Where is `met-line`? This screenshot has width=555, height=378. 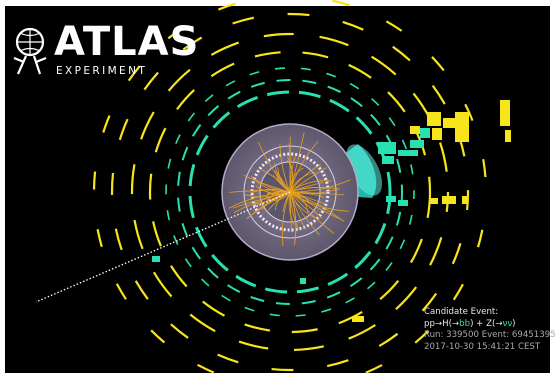 met-line is located at coordinates (163, 247).